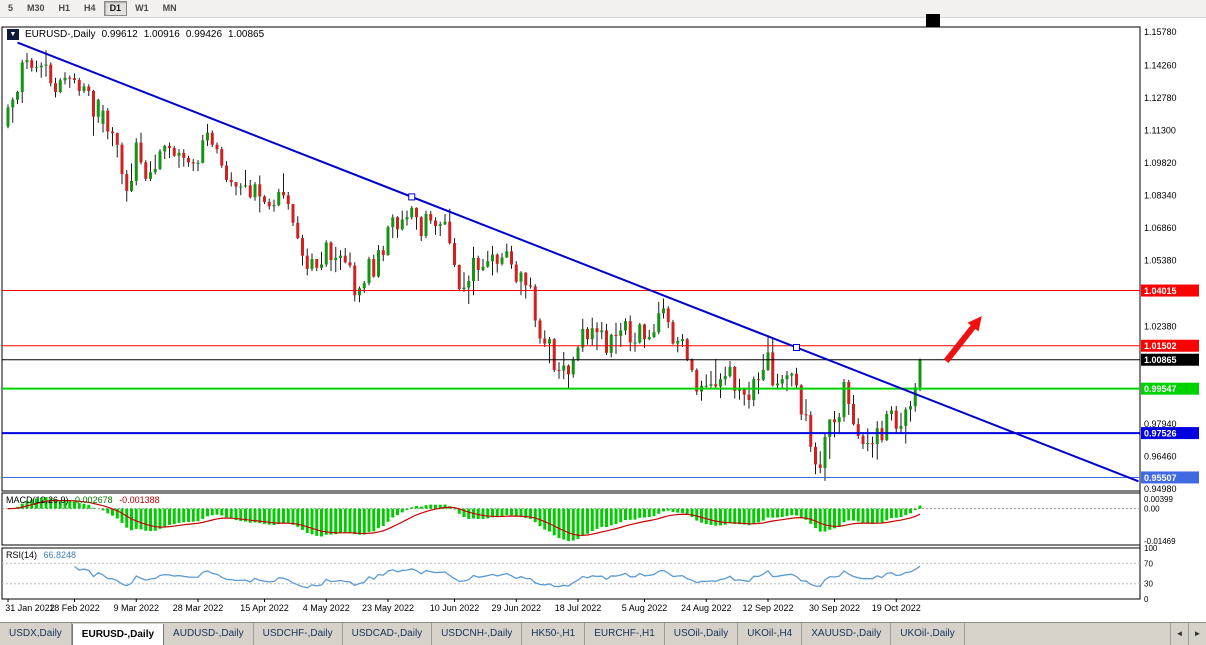 Image resolution: width=1206 pixels, height=645 pixels. What do you see at coordinates (1152, 509) in the screenshot?
I see `macd-axis-zero: 0.00` at bounding box center [1152, 509].